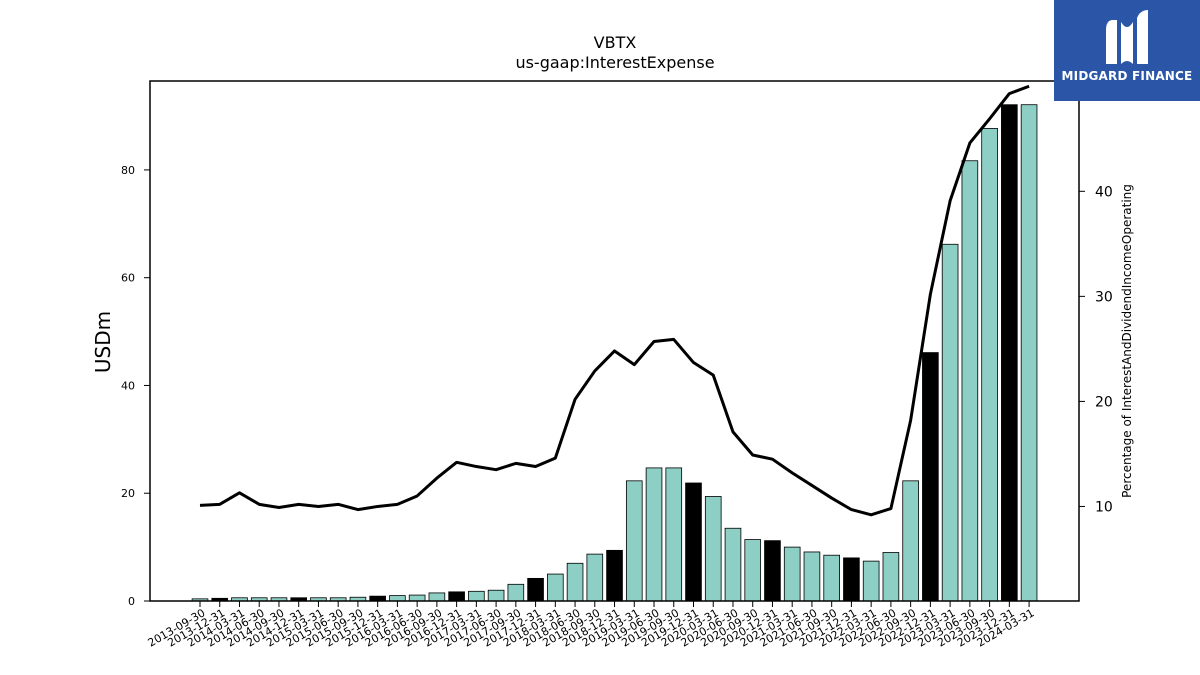 The image size is (1200, 675). I want to click on y2-tick-label: 10, so click(1104, 507).